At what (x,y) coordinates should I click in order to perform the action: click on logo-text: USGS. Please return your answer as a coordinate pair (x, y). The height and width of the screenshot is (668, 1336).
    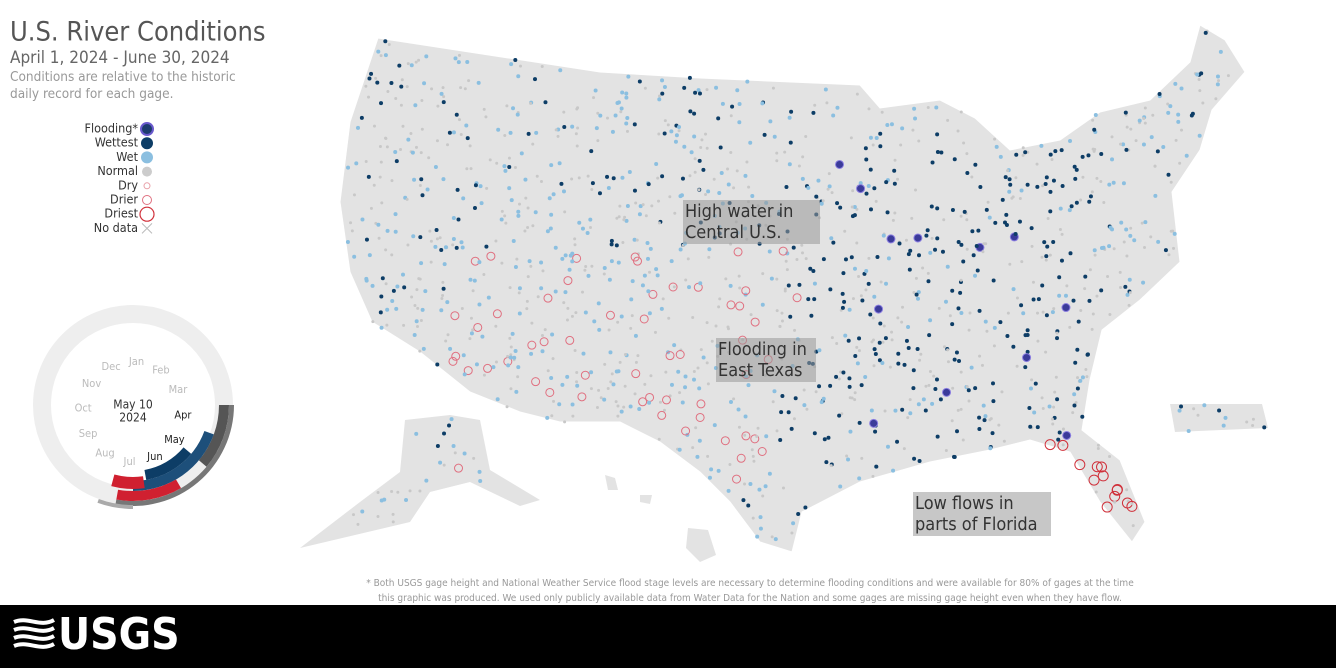
    Looking at the image, I should click on (119, 634).